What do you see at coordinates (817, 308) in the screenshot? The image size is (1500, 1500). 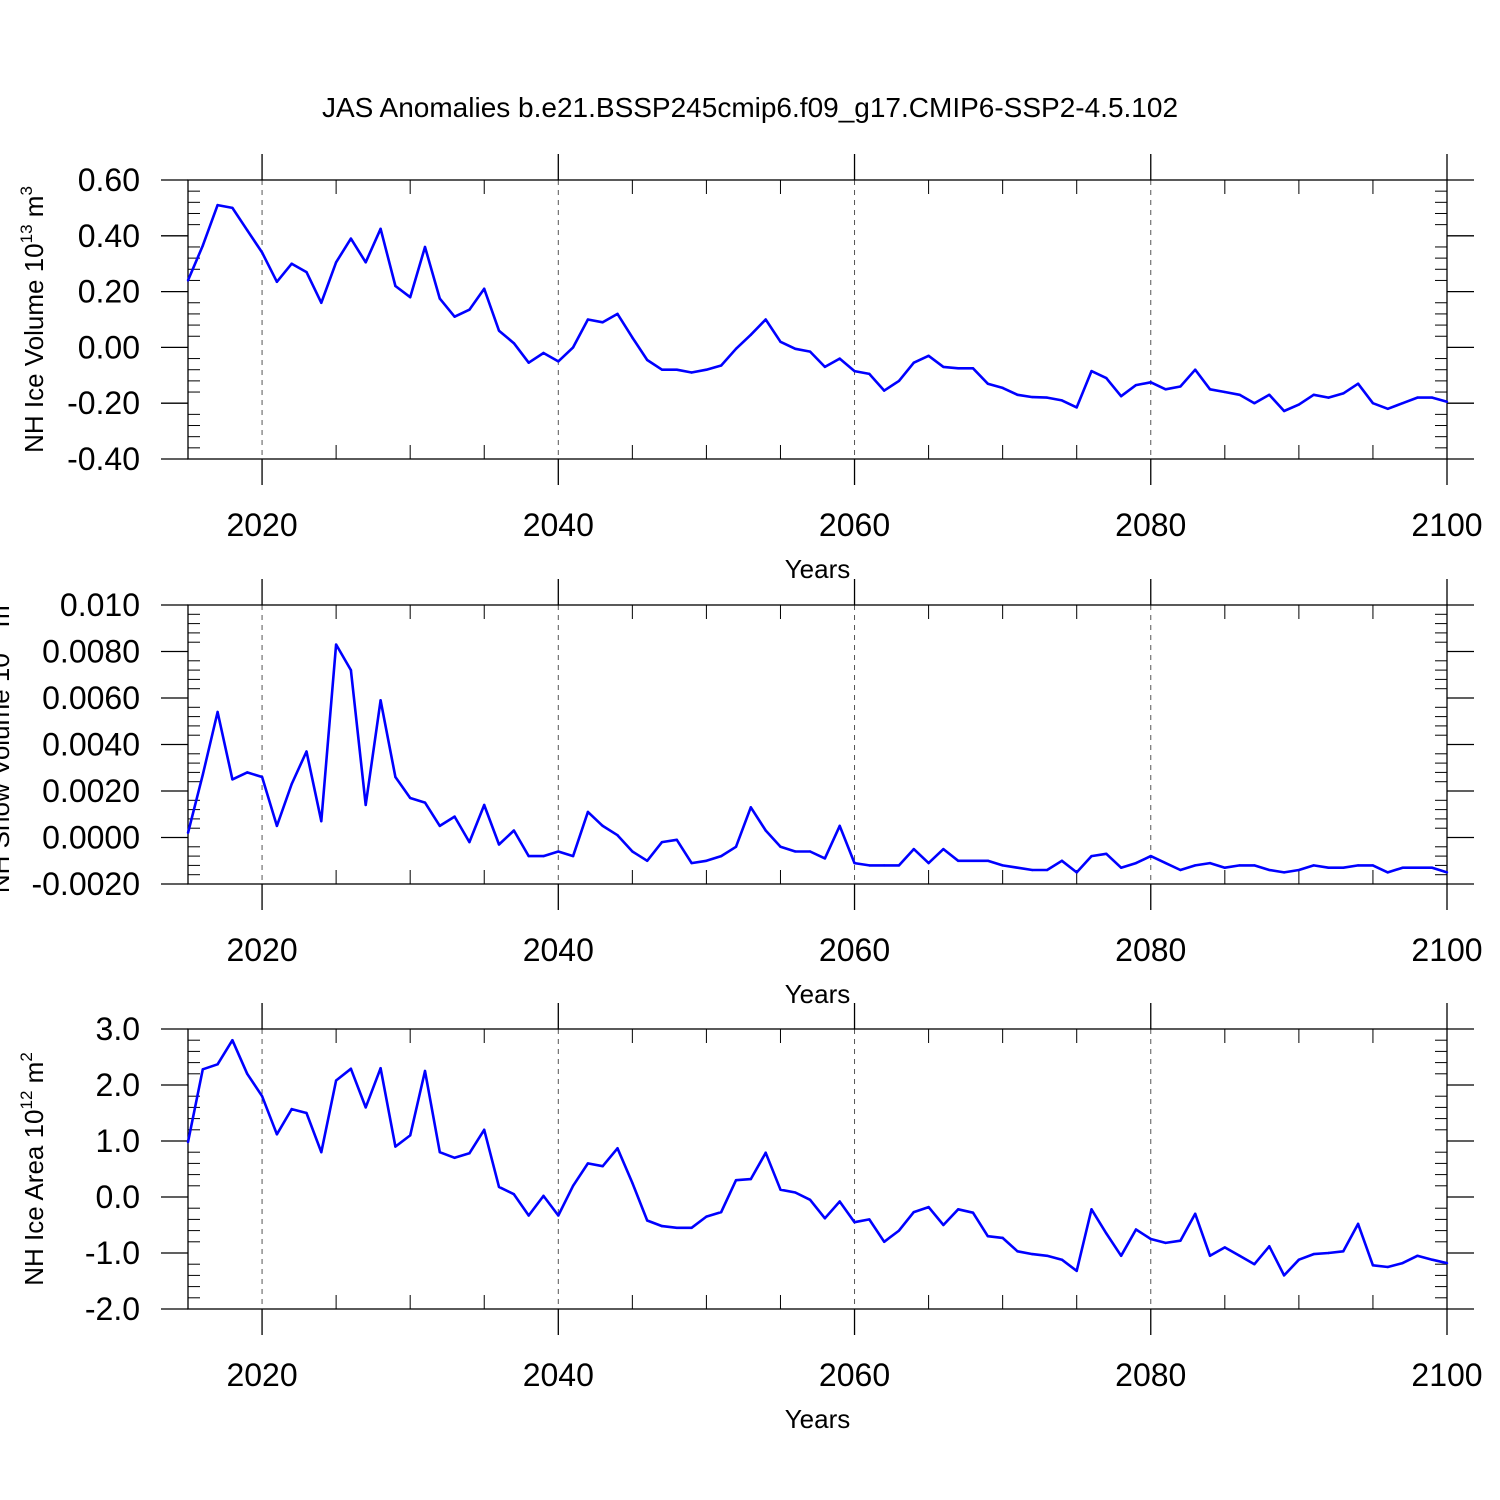 I see `series-line` at bounding box center [817, 308].